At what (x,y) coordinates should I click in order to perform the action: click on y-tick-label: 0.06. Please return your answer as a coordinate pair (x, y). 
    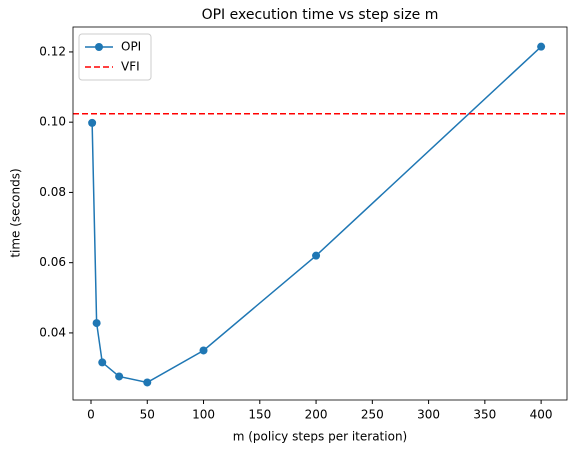
    Looking at the image, I should click on (52, 262).